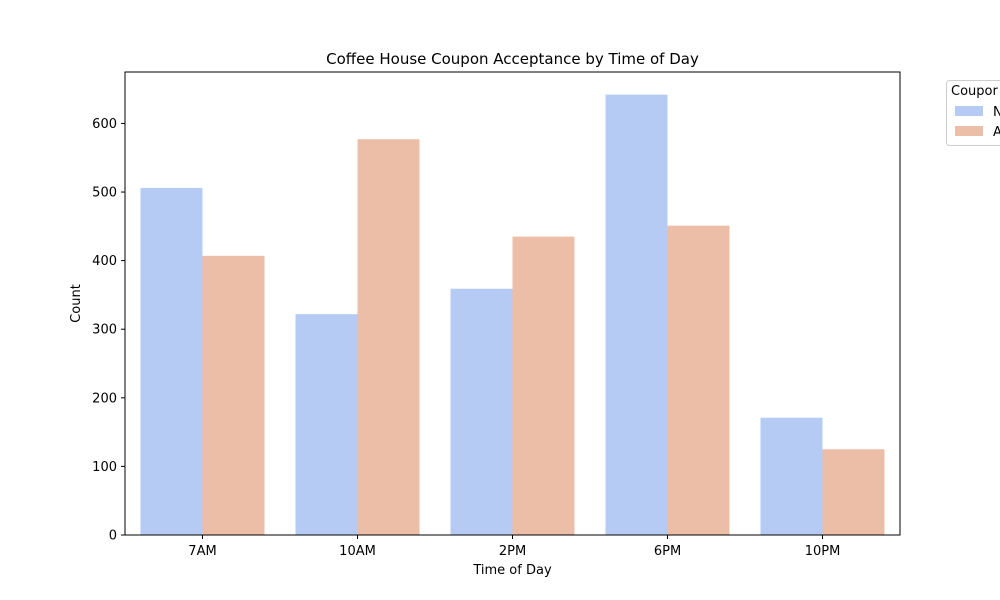 Image resolution: width=1000 pixels, height=600 pixels. Describe the element at coordinates (996, 112) in the screenshot. I see `legend-label-n: N` at that location.